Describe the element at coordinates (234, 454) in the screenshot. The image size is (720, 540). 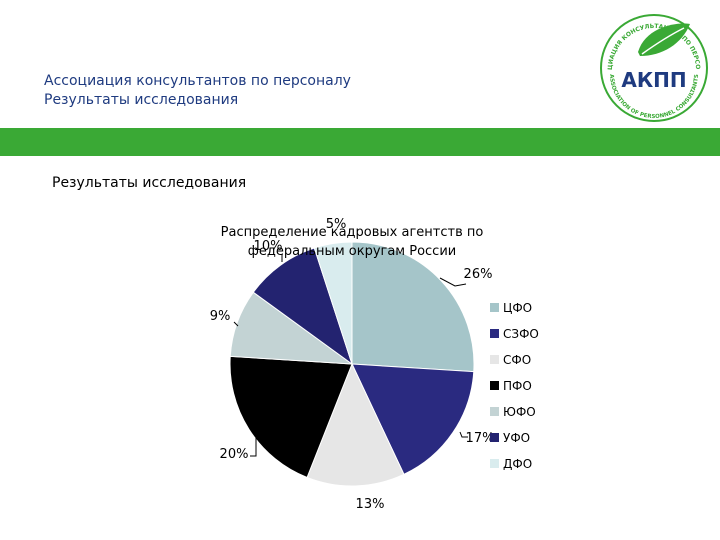
I see `data-label-ПФО: 20%` at that location.